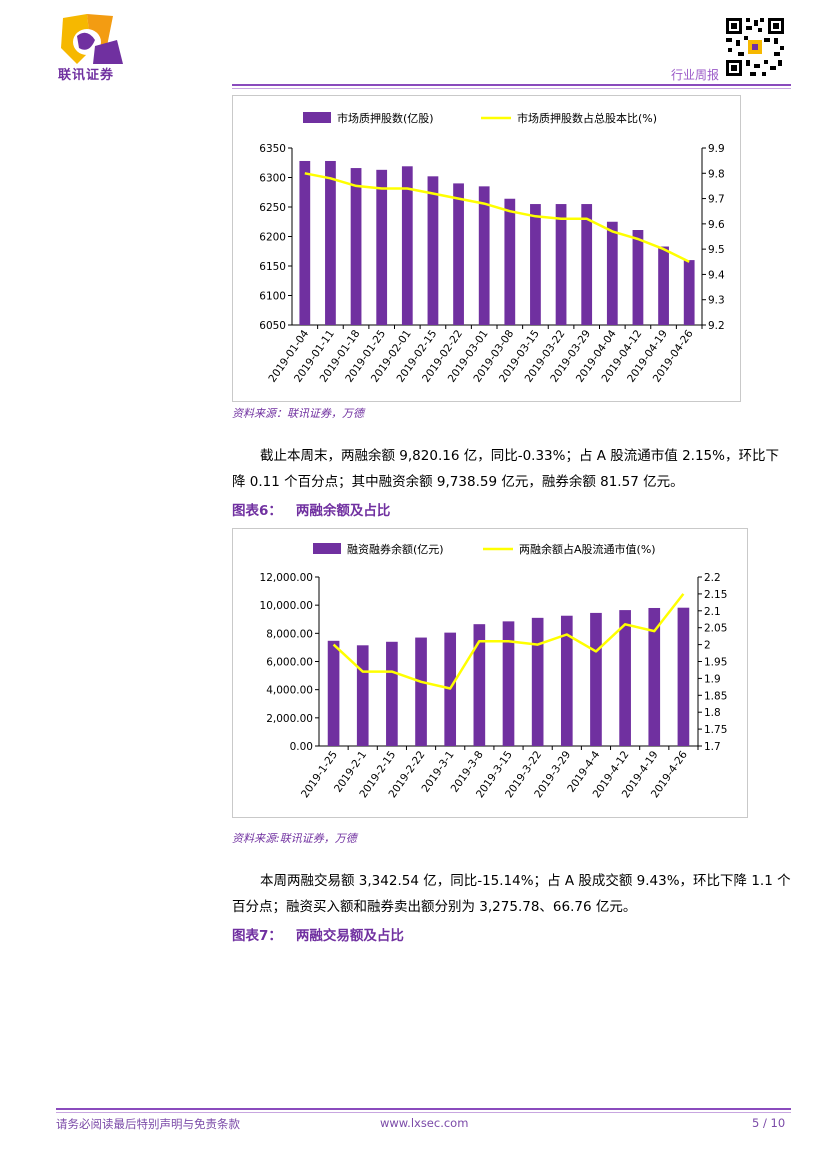  What do you see at coordinates (715, 663) in the screenshot?
I see `right-tick-label: 1.95` at bounding box center [715, 663].